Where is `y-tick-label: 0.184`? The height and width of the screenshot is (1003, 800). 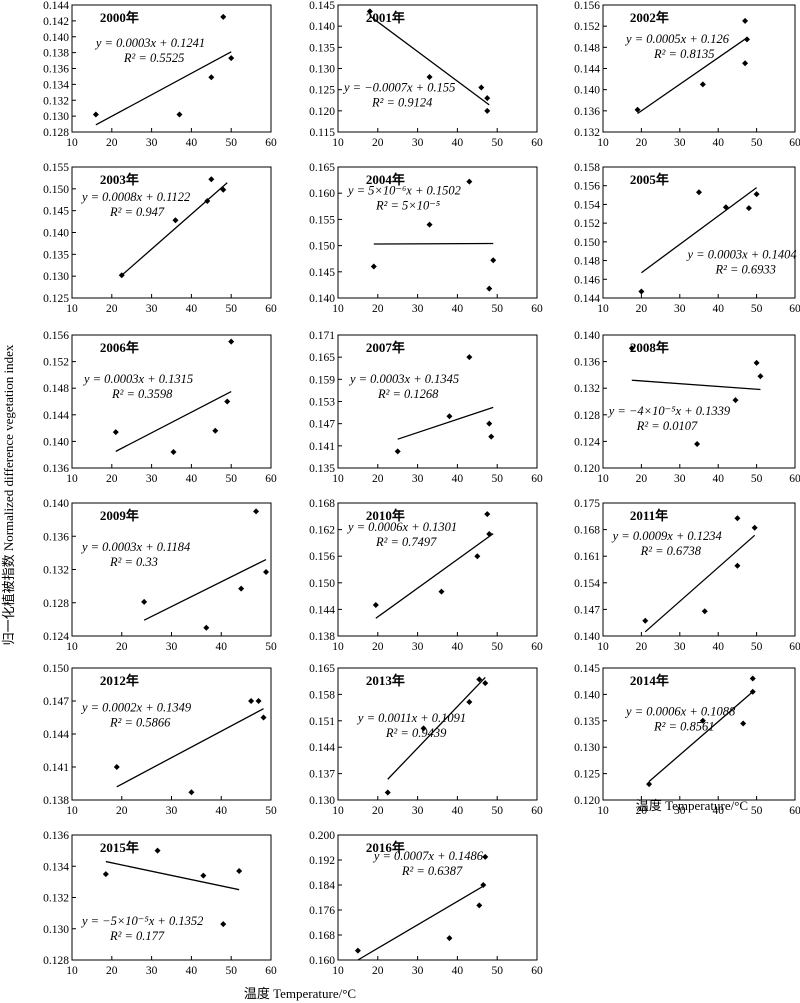 y-tick-label: 0.184 is located at coordinates (322, 886).